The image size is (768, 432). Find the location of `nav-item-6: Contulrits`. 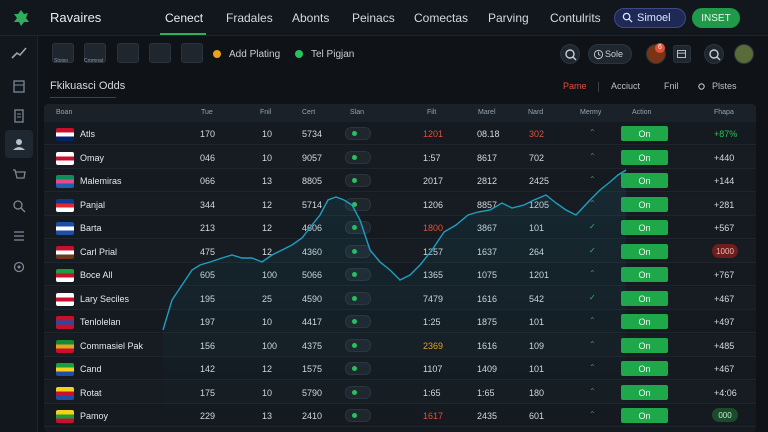

nav-item-6: Contulrits is located at coordinates (575, 18).